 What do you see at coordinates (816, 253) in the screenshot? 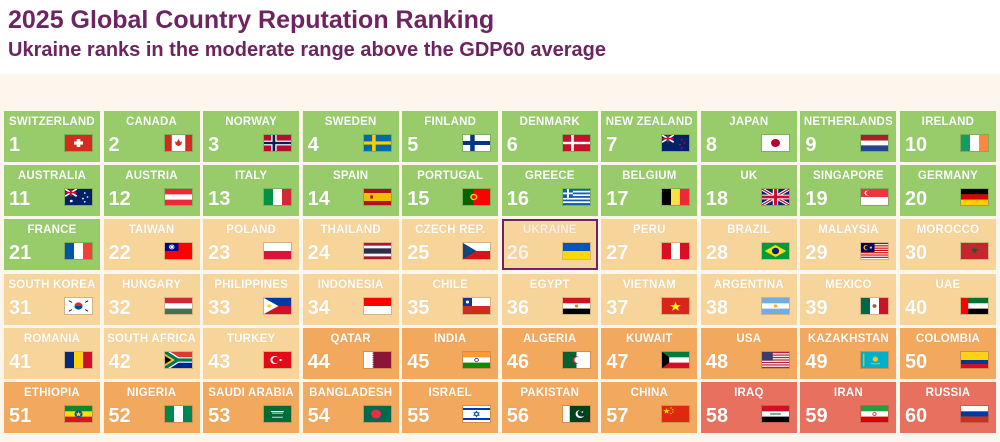
I see `rank-number-malaysia: 29` at bounding box center [816, 253].